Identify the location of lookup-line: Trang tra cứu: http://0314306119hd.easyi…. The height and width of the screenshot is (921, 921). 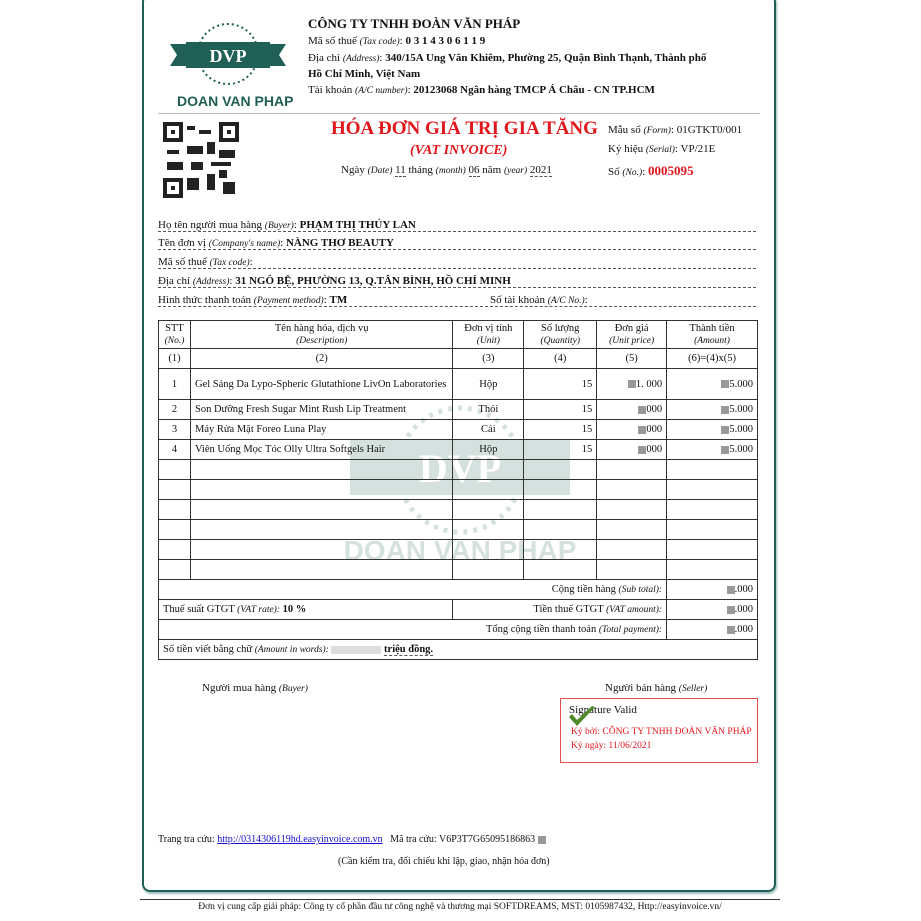
(352, 839).